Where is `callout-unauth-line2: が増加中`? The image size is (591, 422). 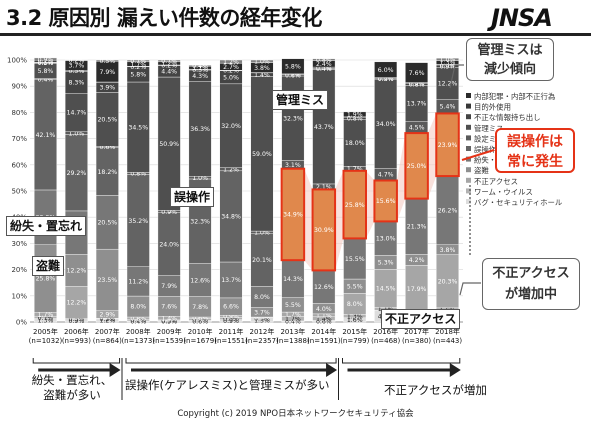 callout-unauth-line2: が増加中 is located at coordinates (530, 294).